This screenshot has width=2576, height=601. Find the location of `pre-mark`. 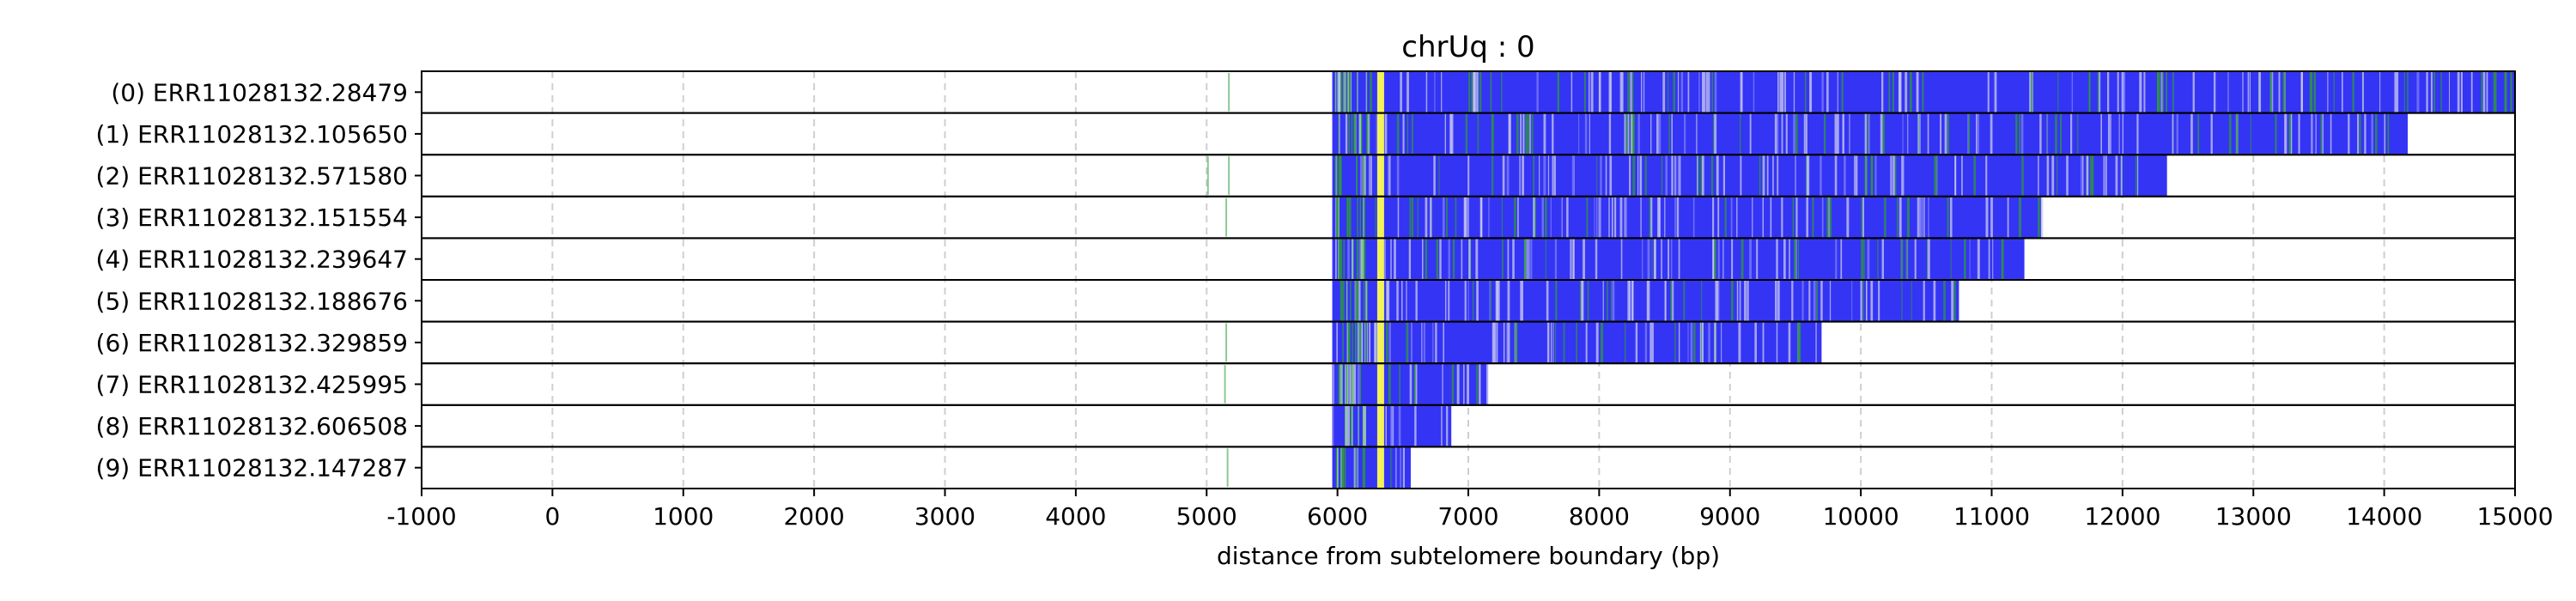

pre-mark is located at coordinates (1226, 342).